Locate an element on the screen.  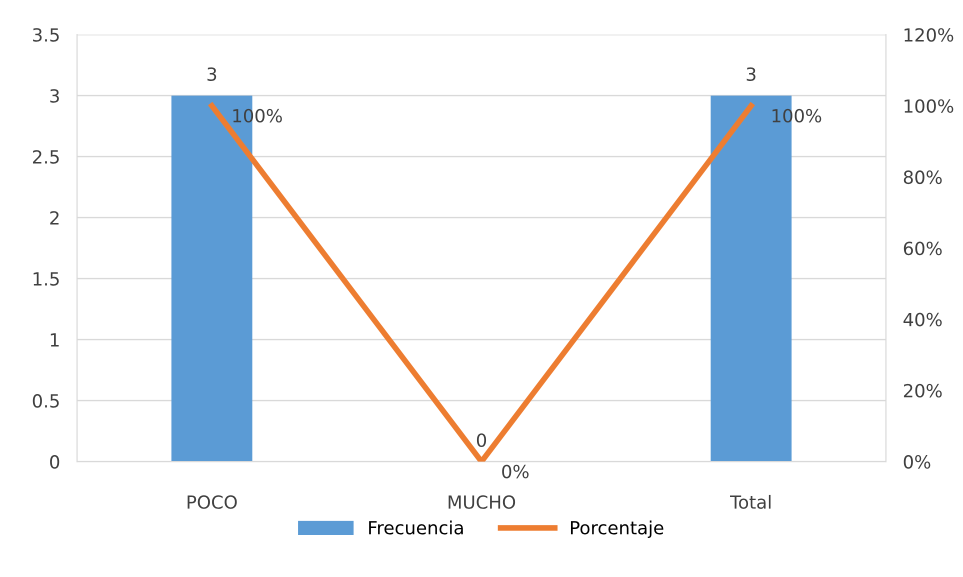
y2-tick-label: 20% is located at coordinates (923, 391).